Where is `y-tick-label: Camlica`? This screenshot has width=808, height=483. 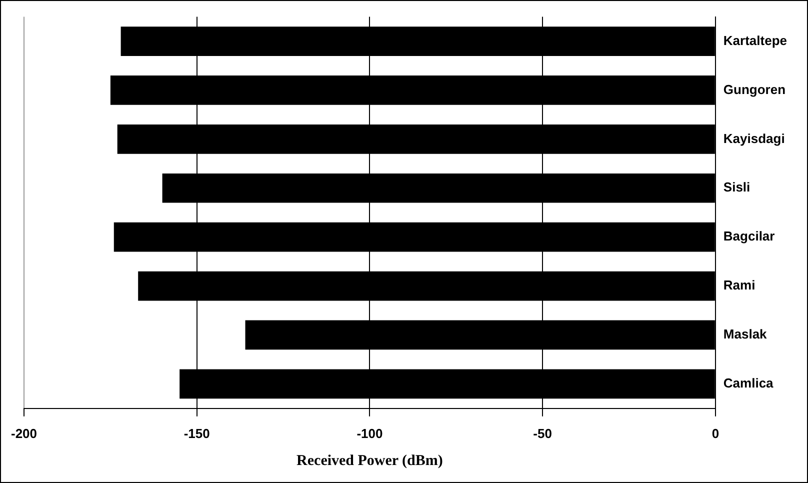
y-tick-label: Camlica is located at coordinates (748, 383).